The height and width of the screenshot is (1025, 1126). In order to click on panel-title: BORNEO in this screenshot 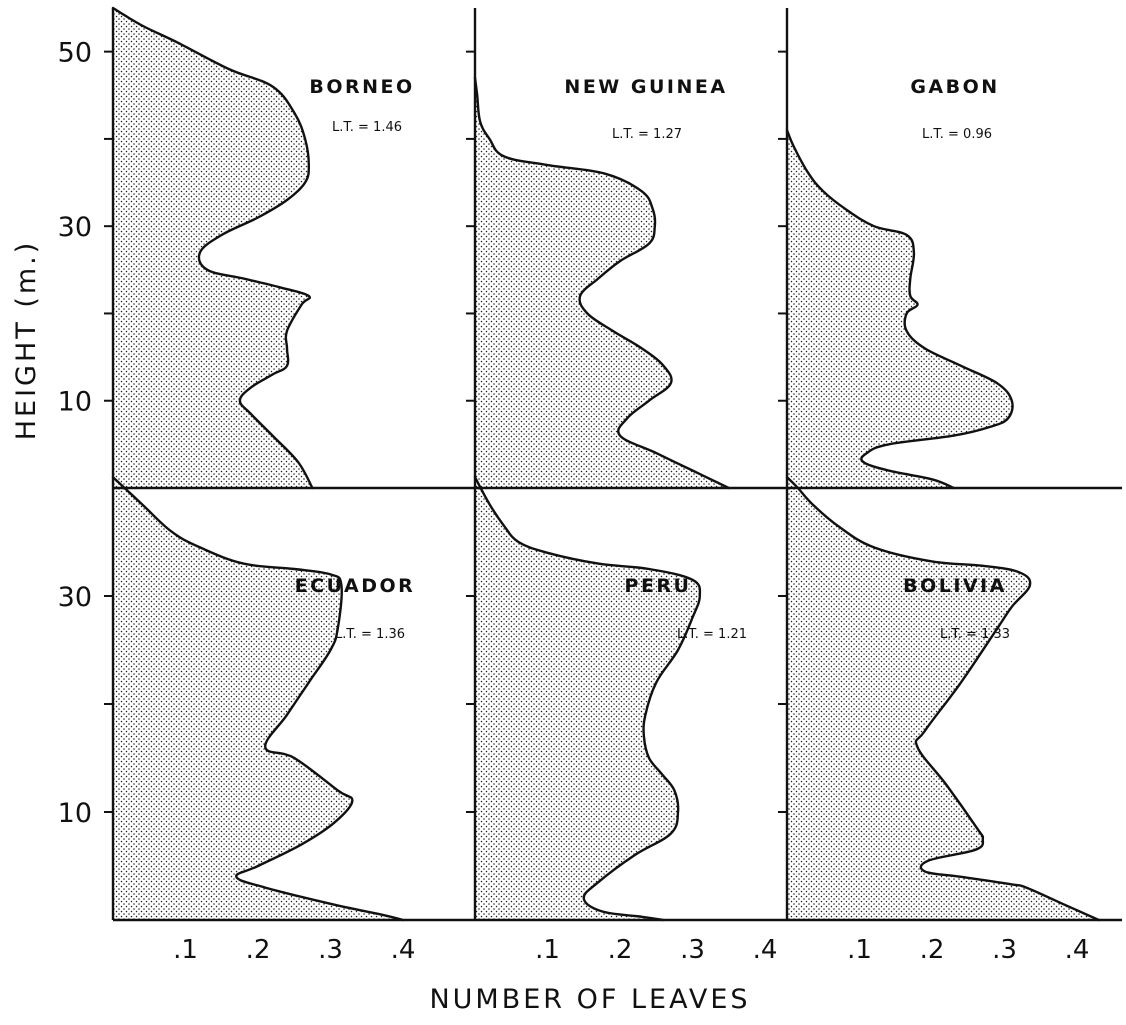, I will do `click(361, 87)`.